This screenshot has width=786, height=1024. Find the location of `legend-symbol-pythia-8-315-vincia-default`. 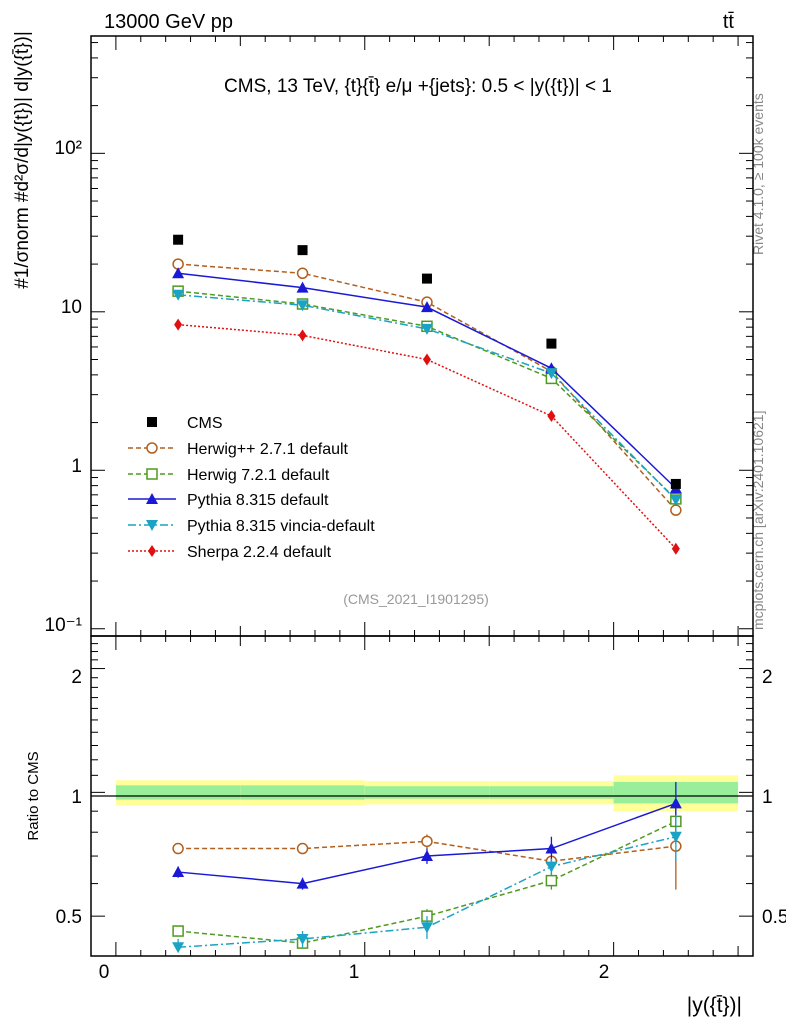

legend-symbol-pythia-8-315-vincia-default is located at coordinates (152, 525).